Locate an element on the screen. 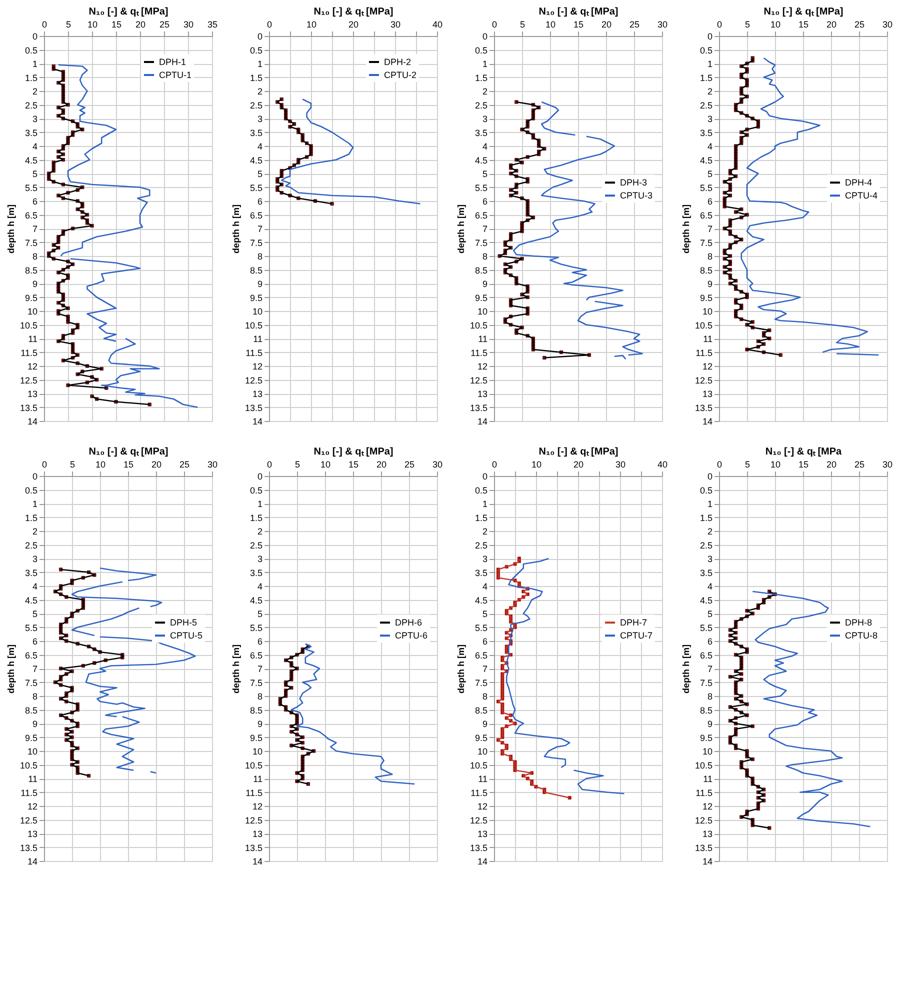  legend-label: CPTU-5 is located at coordinates (186, 635).